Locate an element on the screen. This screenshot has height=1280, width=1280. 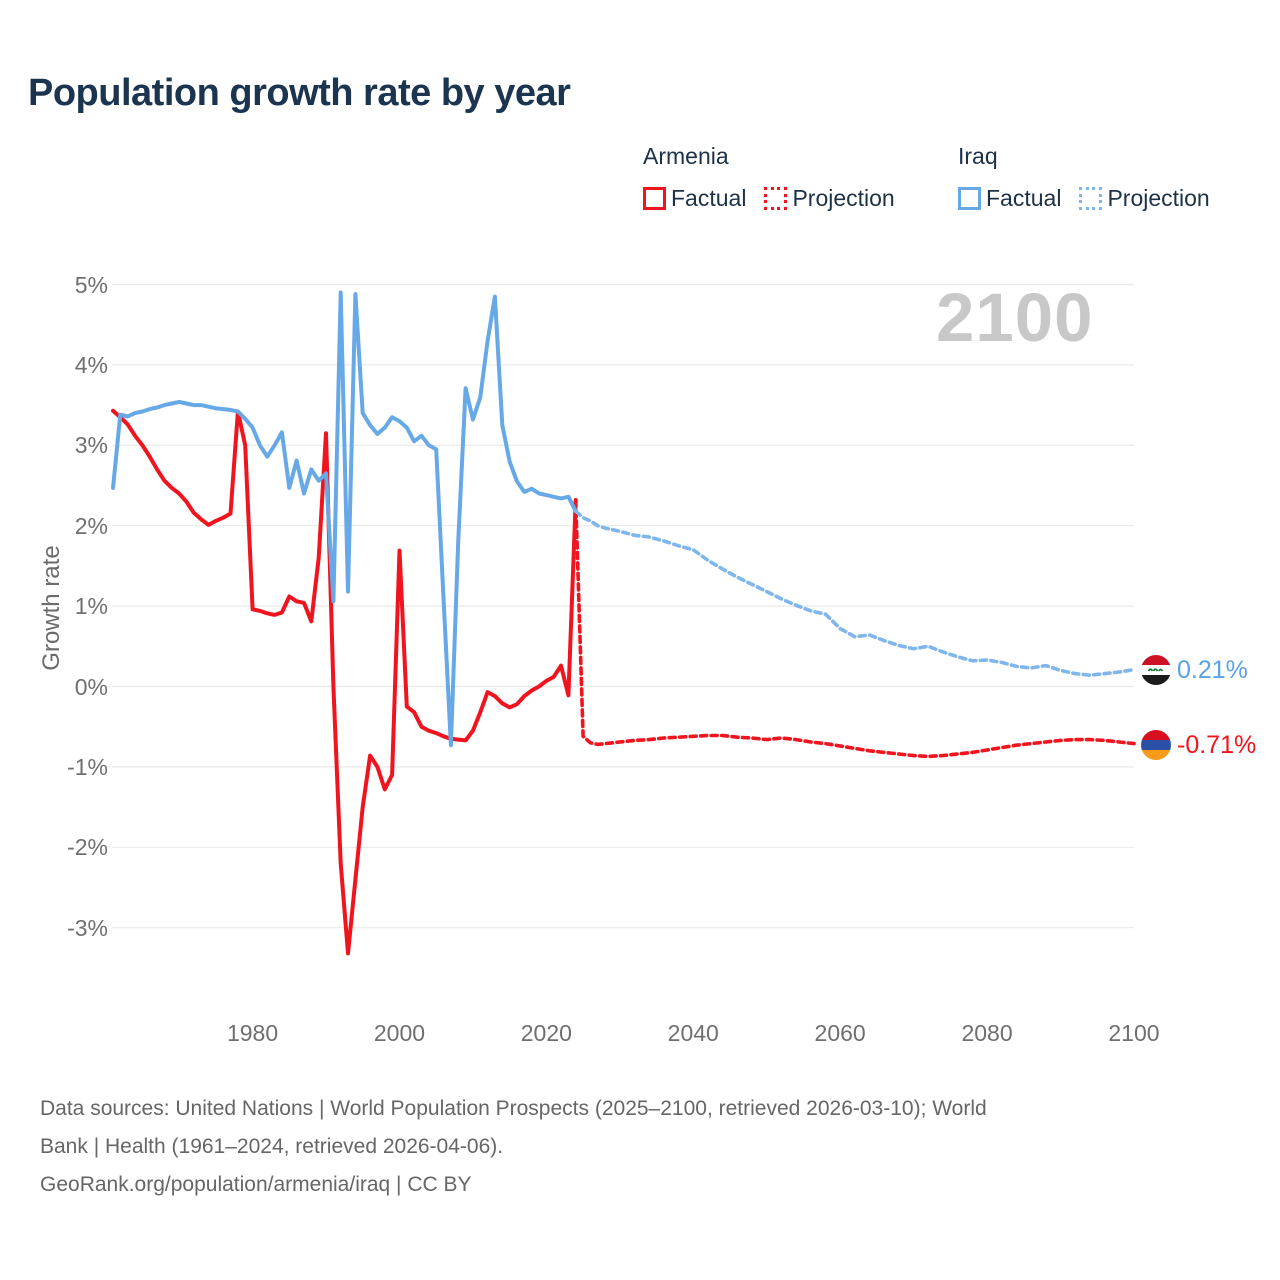
page-title: Population growth rate by year is located at coordinates (299, 93).